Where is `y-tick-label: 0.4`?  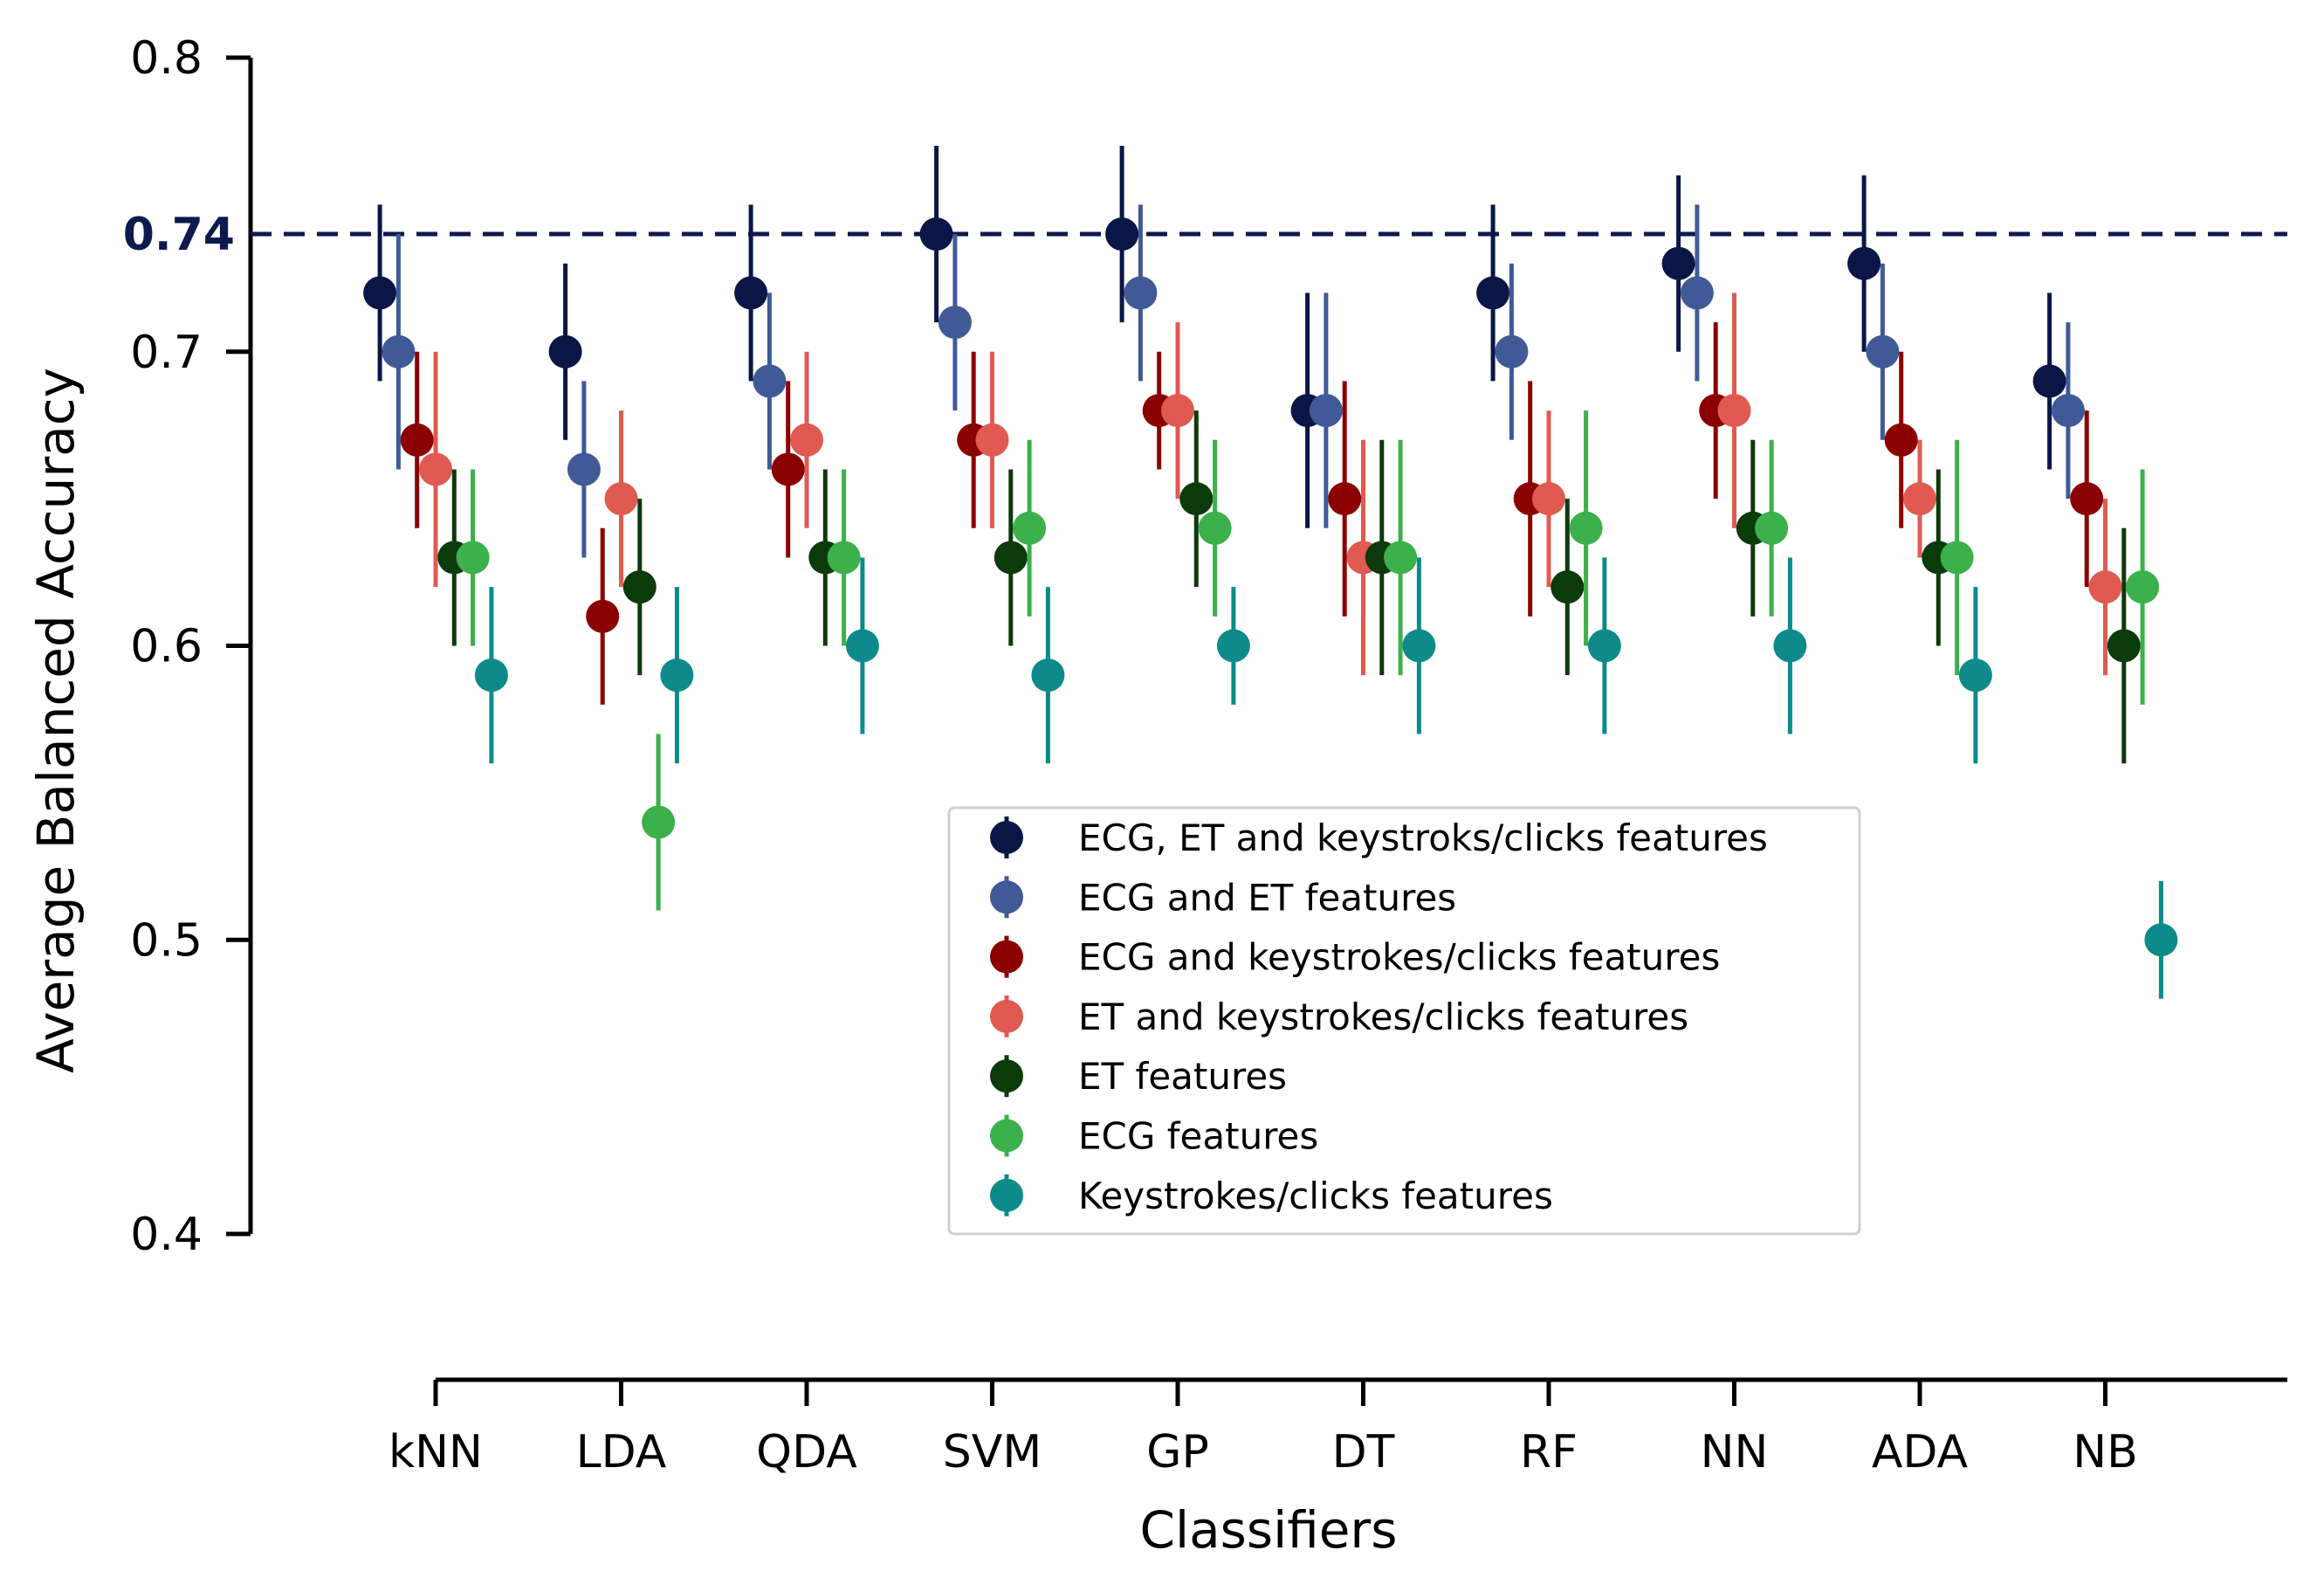
y-tick-label: 0.4 is located at coordinates (166, 1235).